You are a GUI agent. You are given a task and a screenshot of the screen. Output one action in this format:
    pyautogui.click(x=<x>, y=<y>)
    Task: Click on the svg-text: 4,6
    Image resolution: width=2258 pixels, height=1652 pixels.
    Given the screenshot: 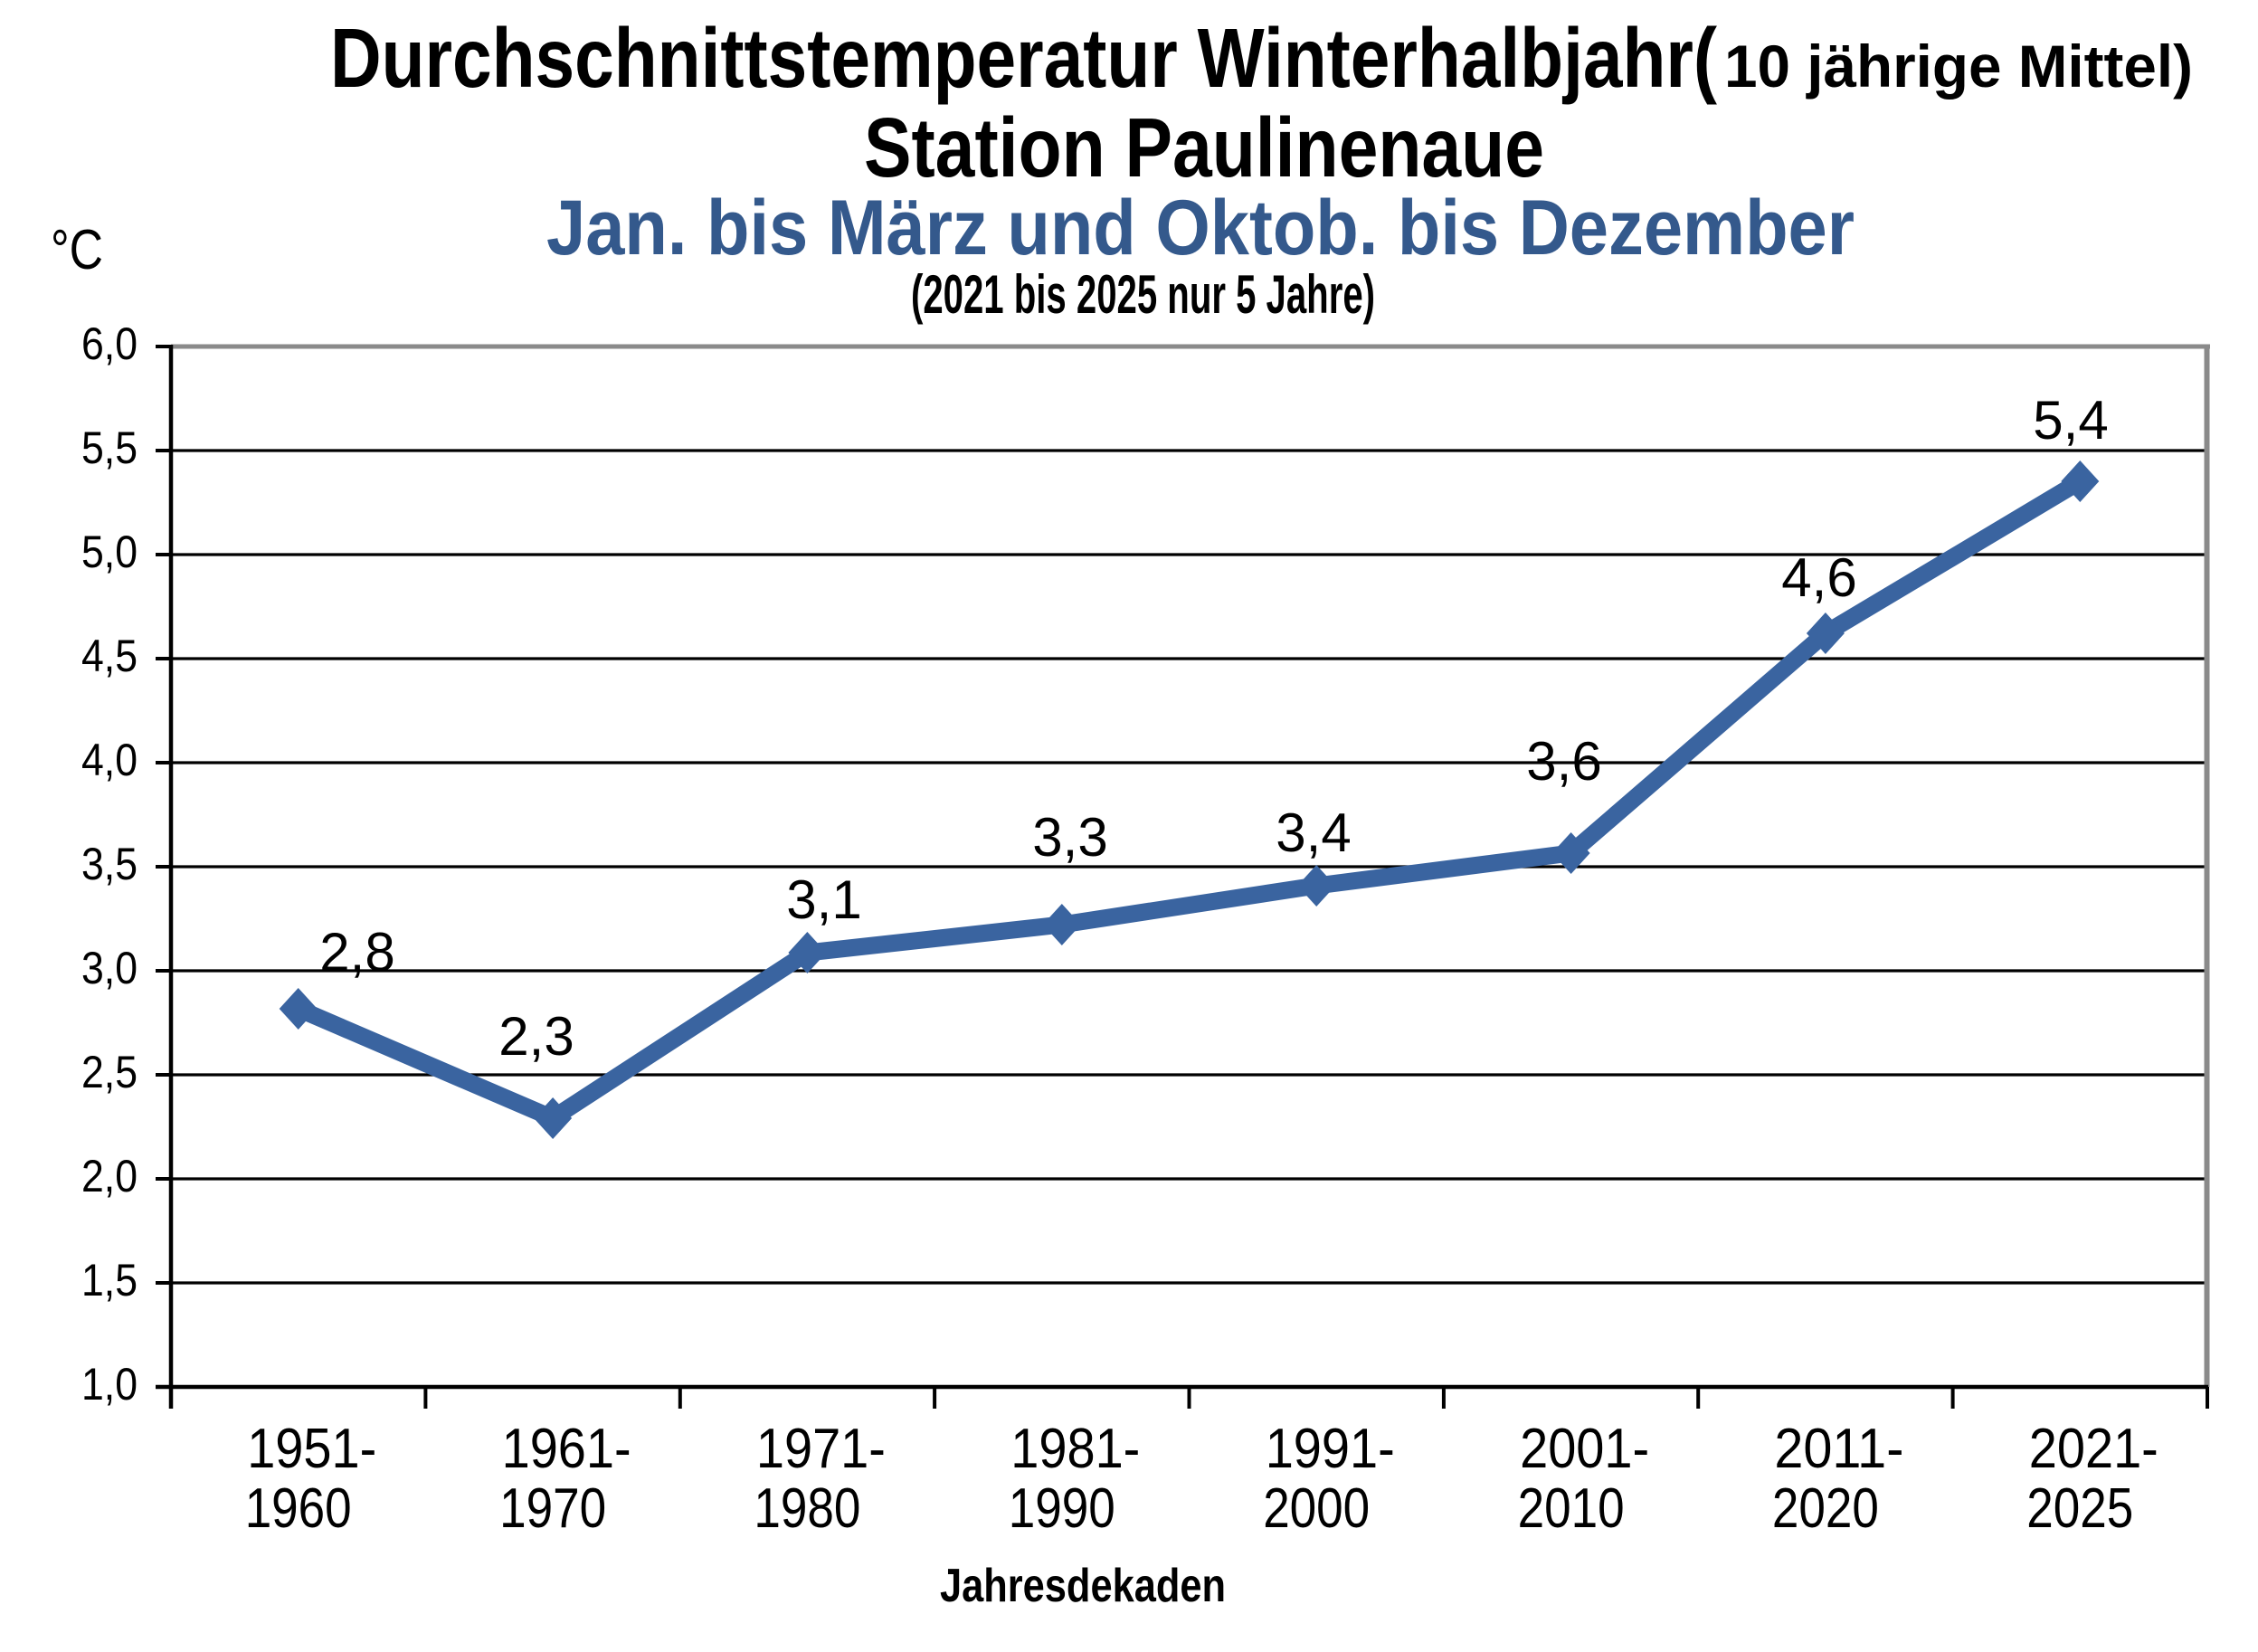 What is the action you would take?
    pyautogui.click(x=1818, y=577)
    